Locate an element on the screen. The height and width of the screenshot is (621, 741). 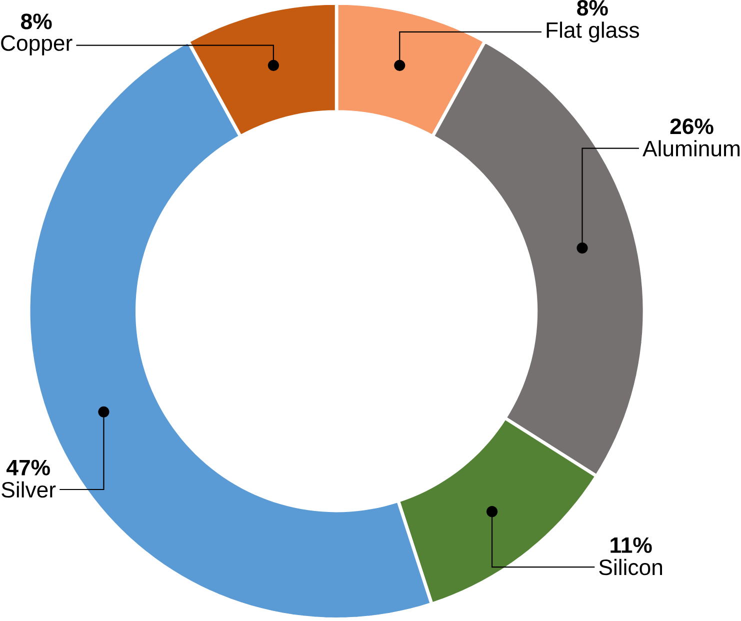
data-label: 11% is located at coordinates (631, 545).